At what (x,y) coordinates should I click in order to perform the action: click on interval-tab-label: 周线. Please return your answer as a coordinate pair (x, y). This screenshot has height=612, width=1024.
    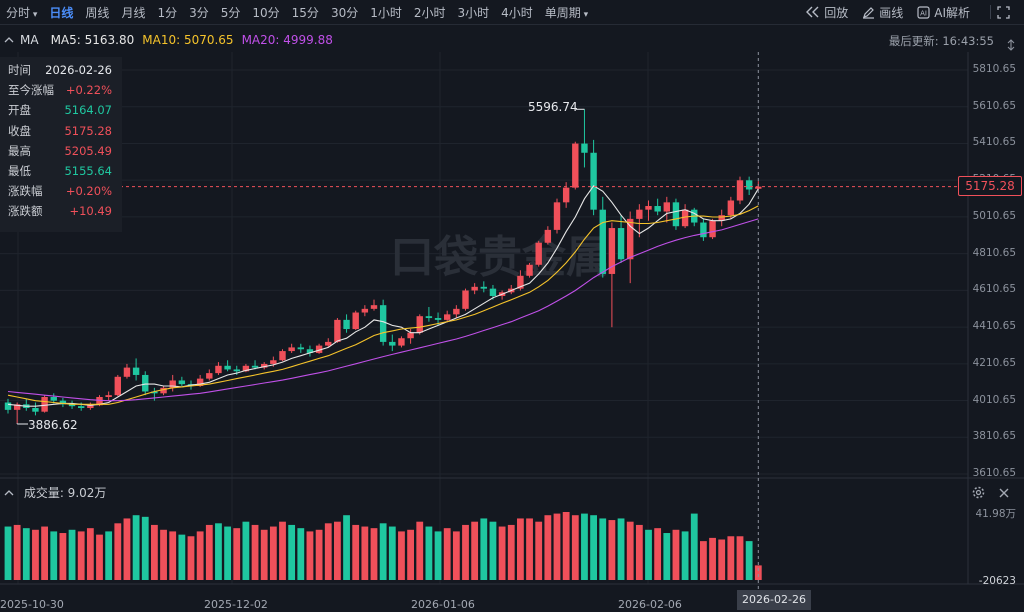
    Looking at the image, I should click on (97, 12).